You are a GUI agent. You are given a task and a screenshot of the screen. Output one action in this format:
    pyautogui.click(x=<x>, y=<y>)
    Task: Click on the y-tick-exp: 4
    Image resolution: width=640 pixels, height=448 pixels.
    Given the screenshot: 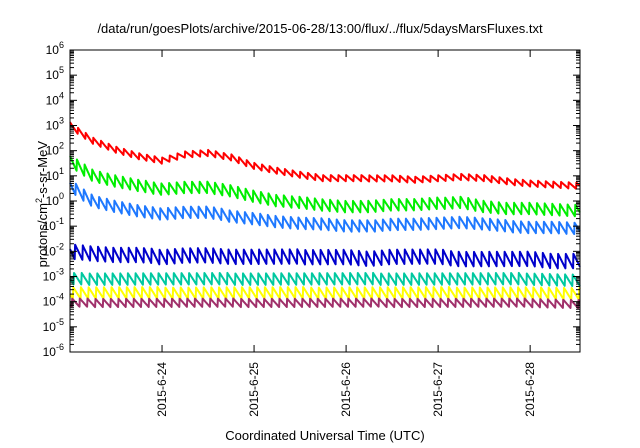 What is the action you would take?
    pyautogui.click(x=61, y=95)
    